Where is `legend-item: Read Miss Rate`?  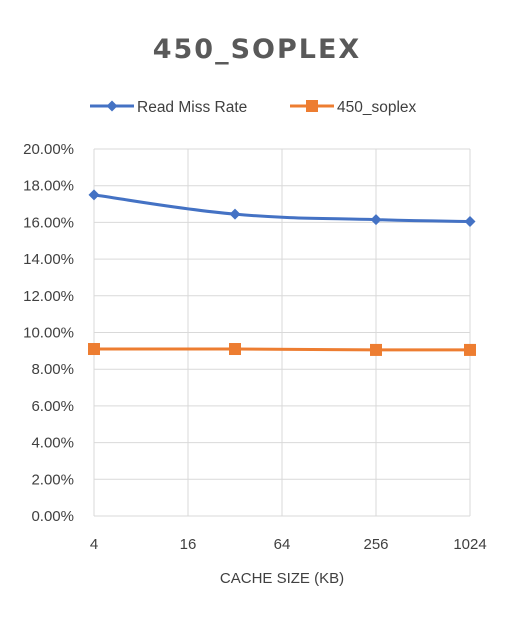
legend-item: Read Miss Rate is located at coordinates (168, 107).